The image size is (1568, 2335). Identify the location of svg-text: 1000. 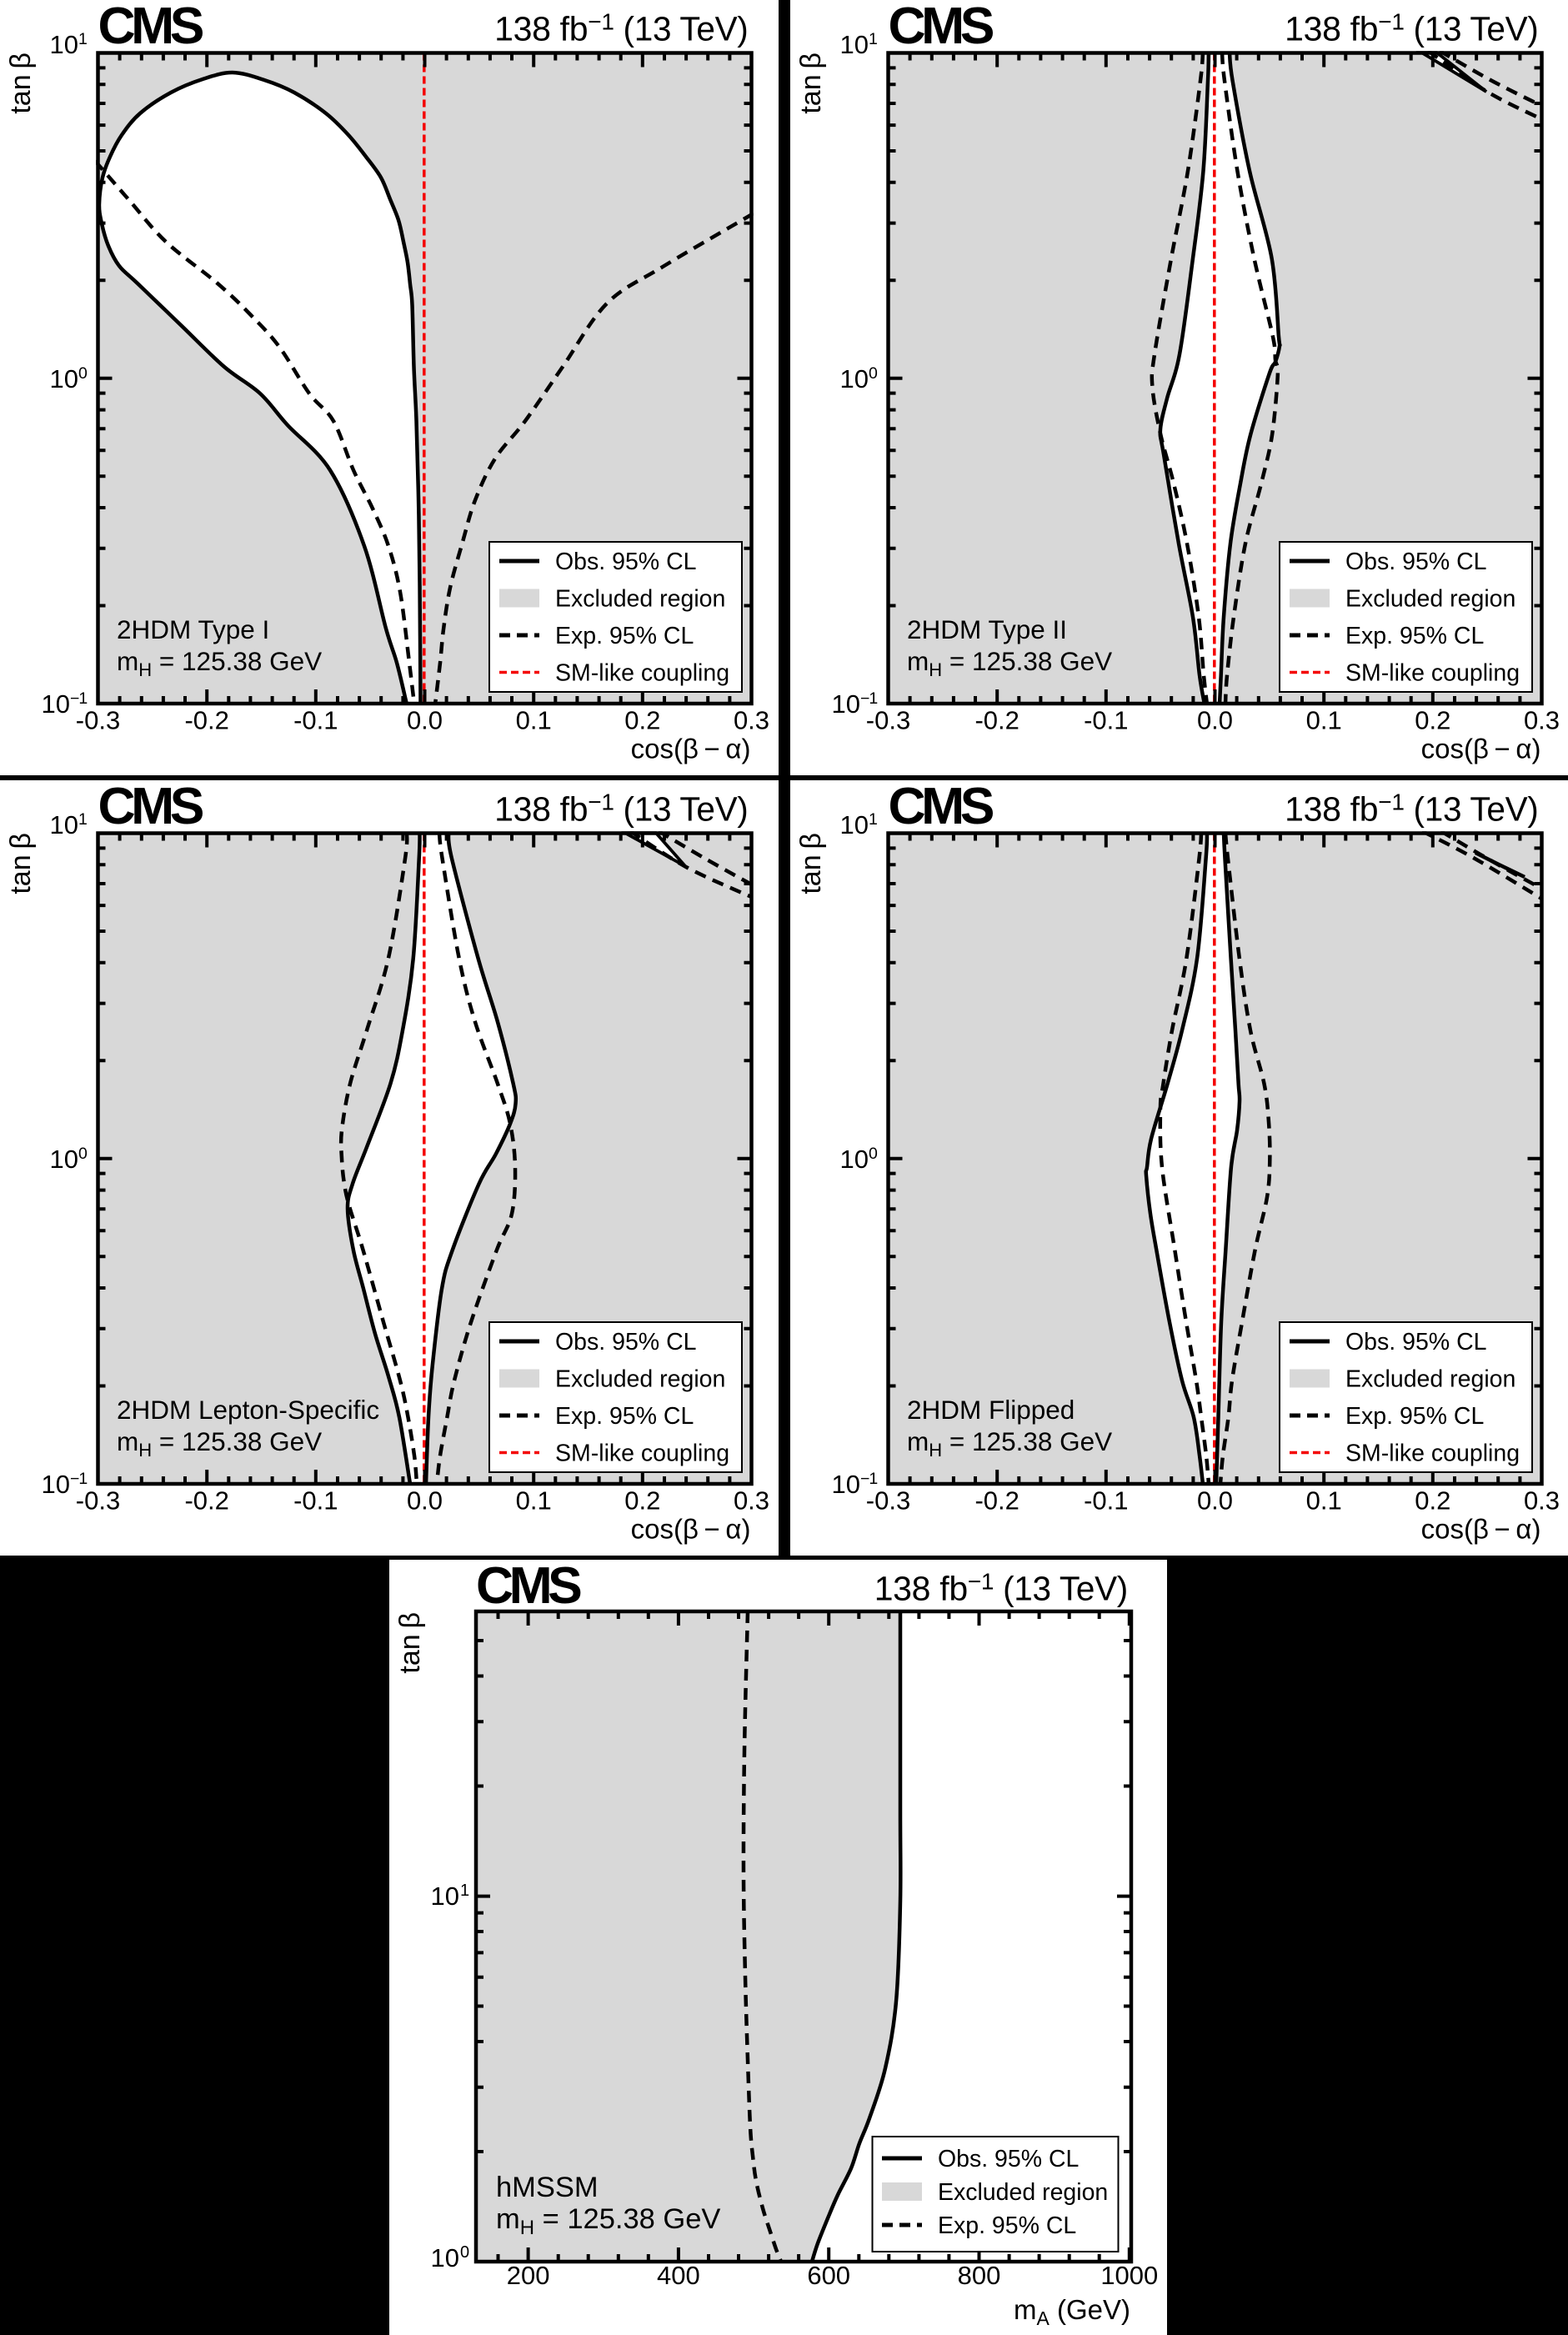
(1129, 2274).